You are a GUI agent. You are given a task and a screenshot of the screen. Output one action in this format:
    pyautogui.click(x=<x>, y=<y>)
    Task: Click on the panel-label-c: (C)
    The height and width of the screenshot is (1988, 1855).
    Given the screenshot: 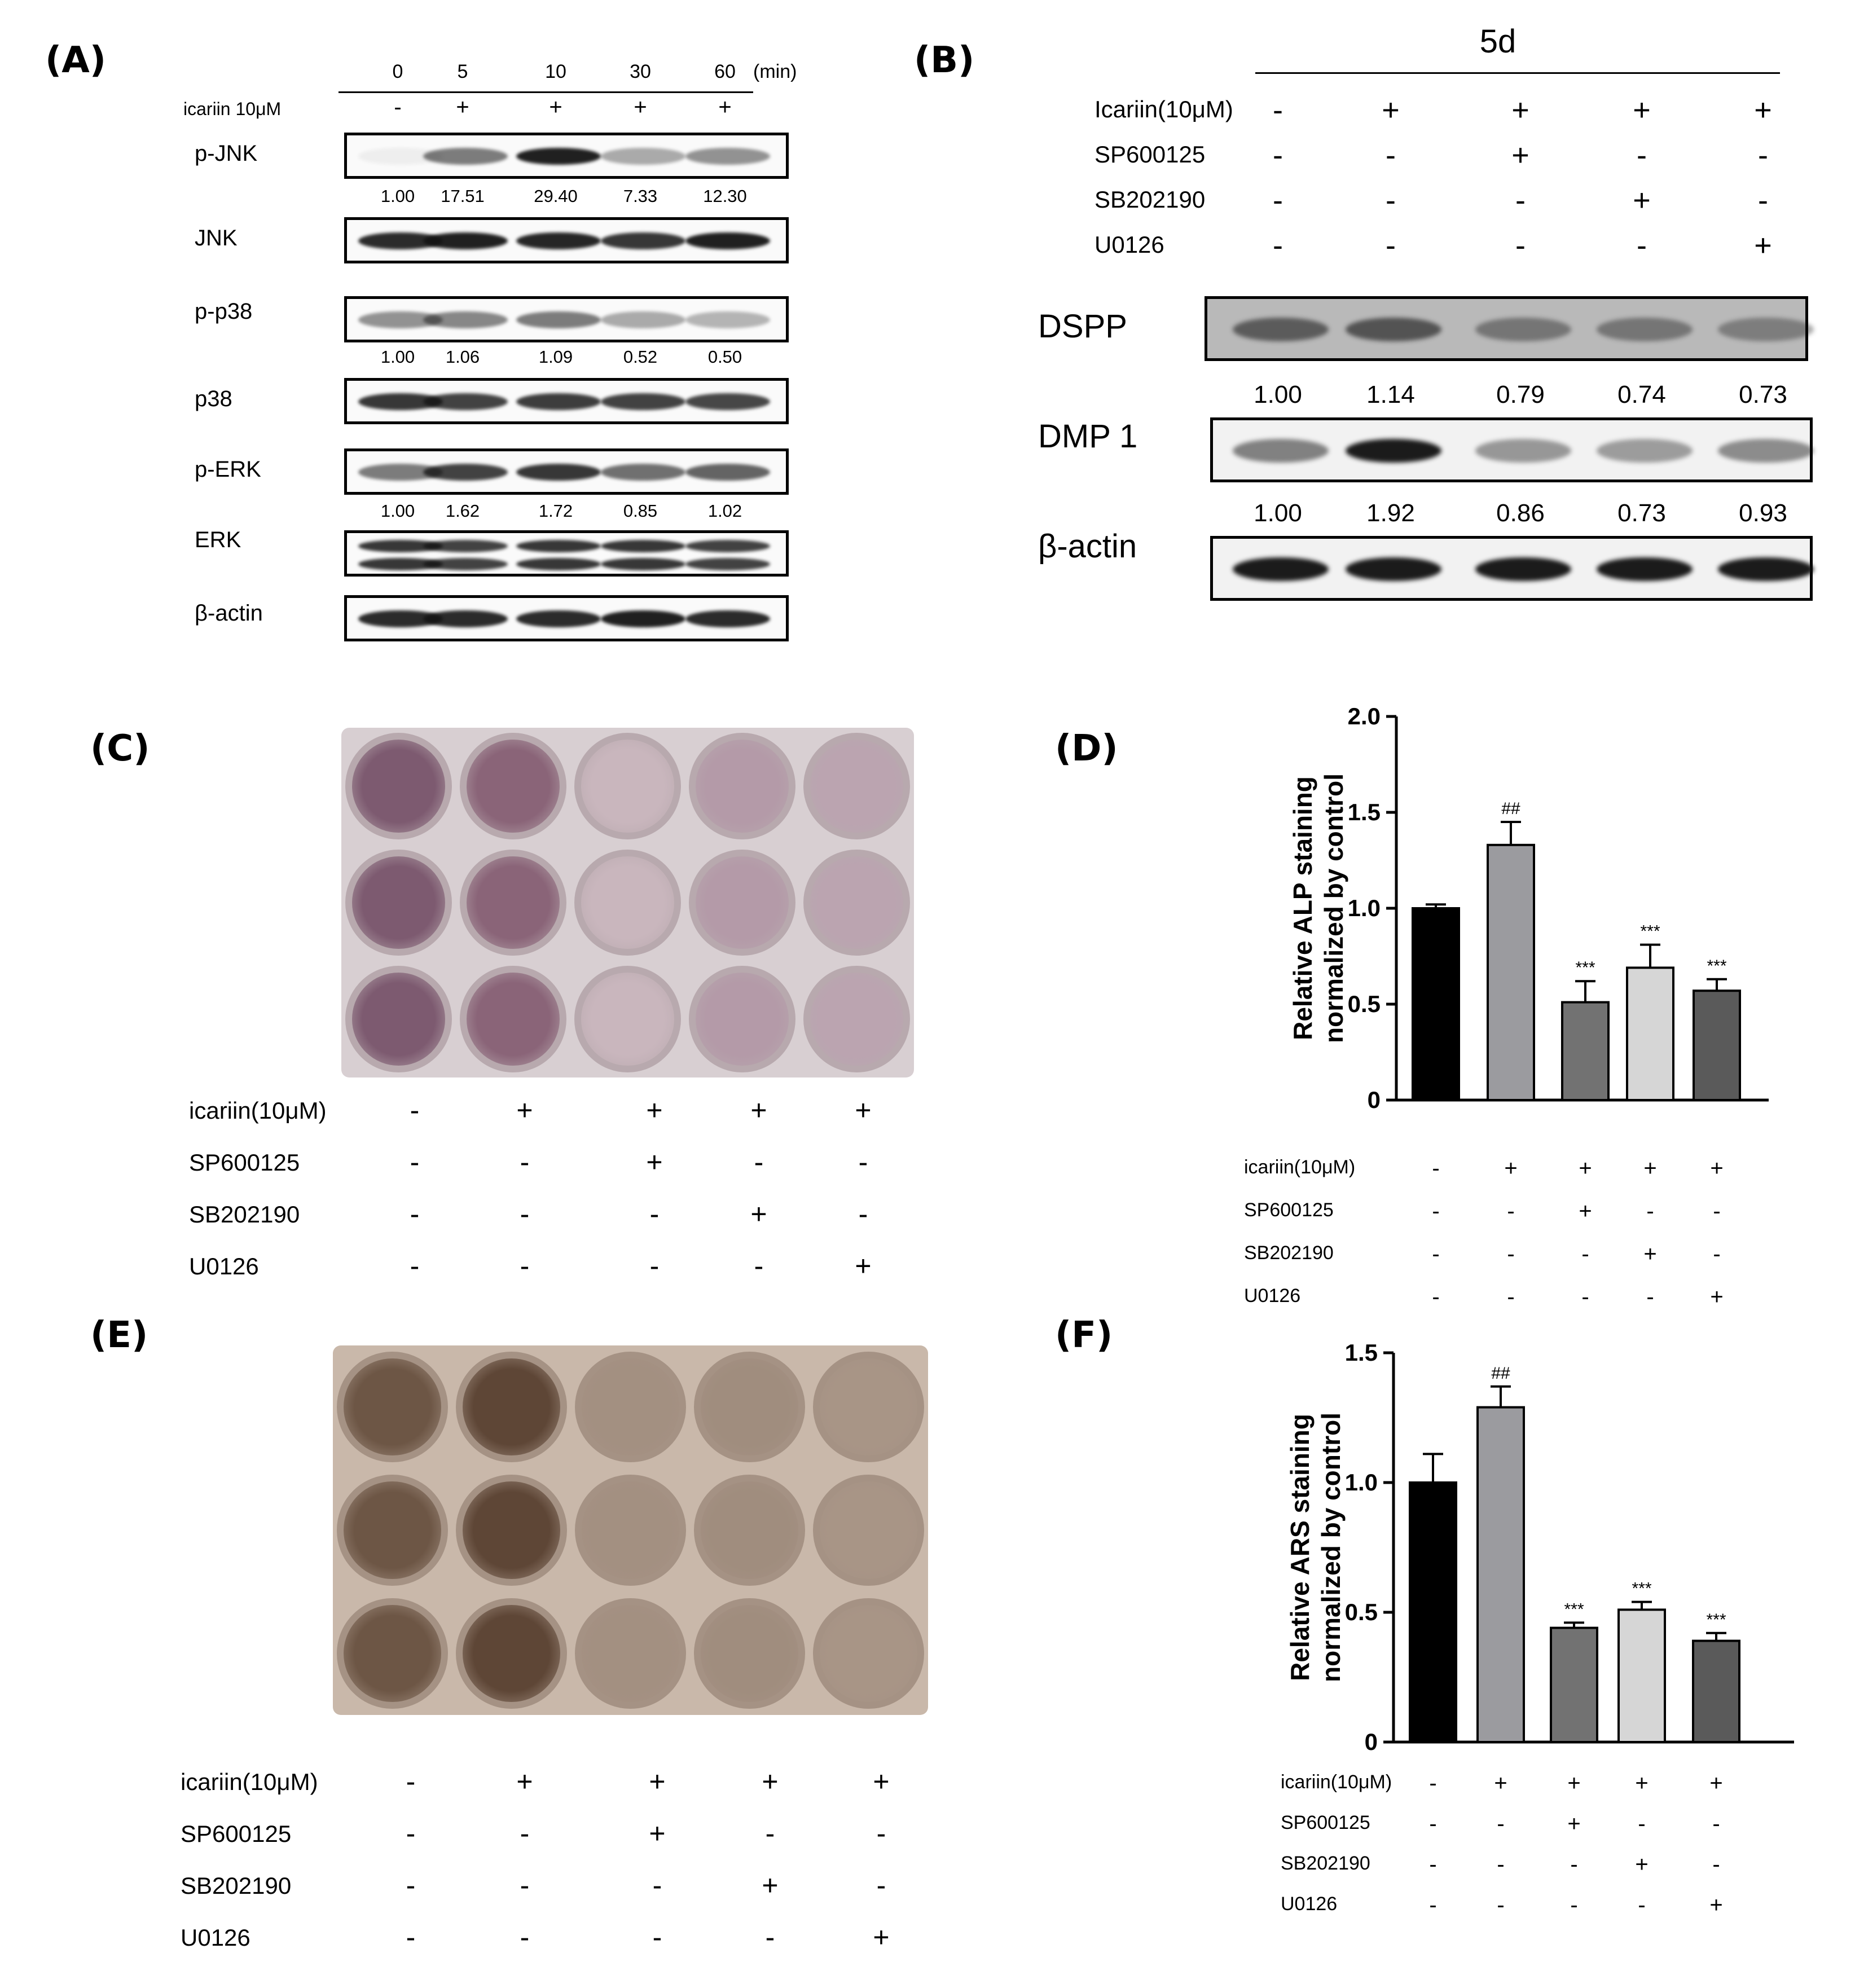 What is the action you would take?
    pyautogui.click(x=120, y=748)
    